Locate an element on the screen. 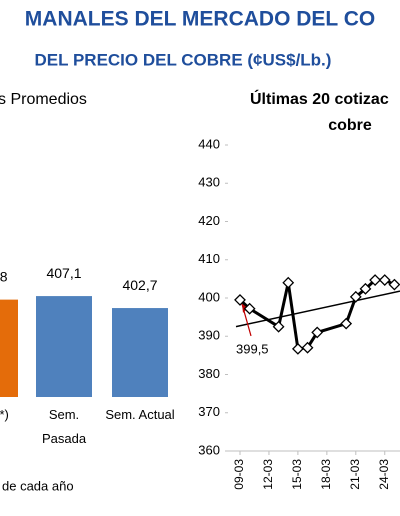 The width and height of the screenshot is (400, 516). x-tick-label: 09-03 is located at coordinates (239, 474).